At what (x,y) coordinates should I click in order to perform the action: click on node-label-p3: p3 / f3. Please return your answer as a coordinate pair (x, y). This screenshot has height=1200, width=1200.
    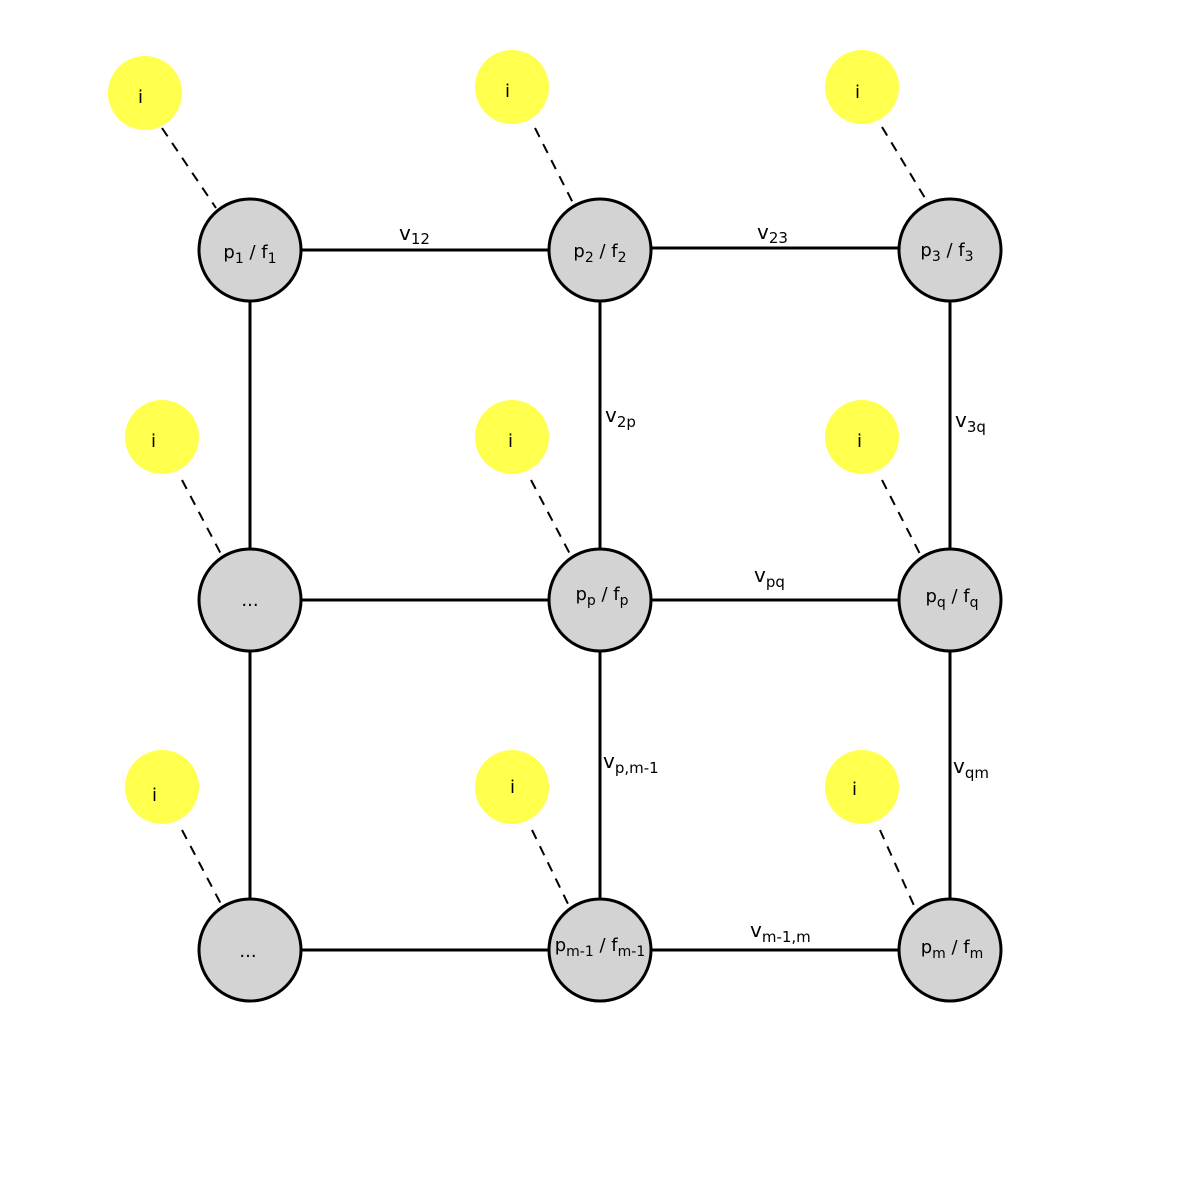
    Looking at the image, I should click on (946, 252).